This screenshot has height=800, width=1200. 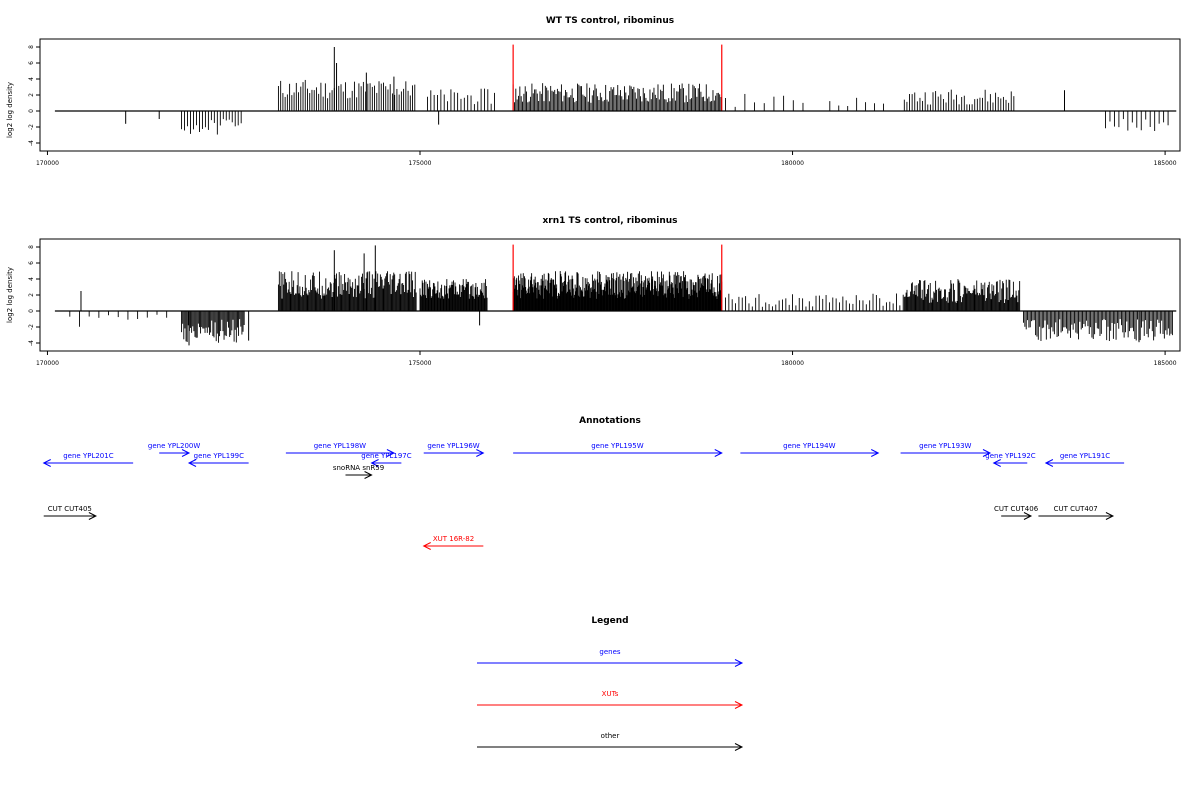 I want to click on legend-label: XUTs, so click(x=610, y=694).